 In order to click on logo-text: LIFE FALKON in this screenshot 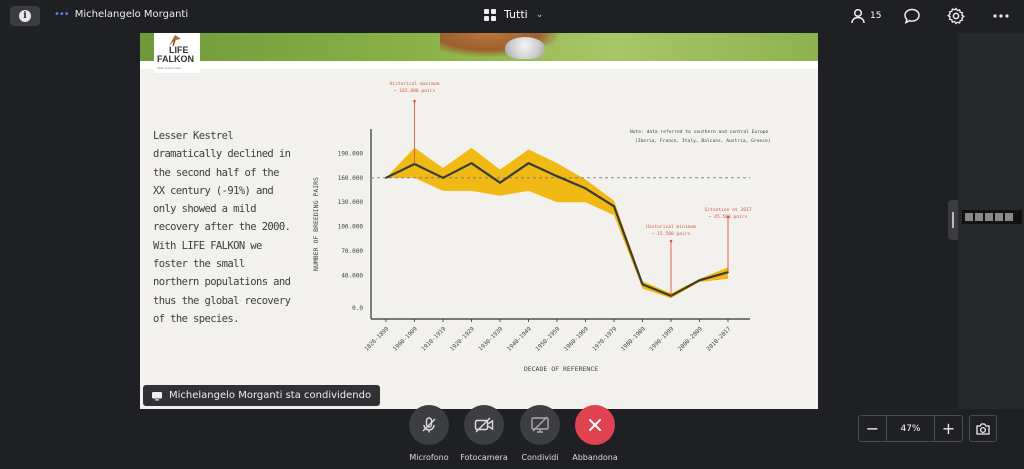, I will do `click(175, 55)`.